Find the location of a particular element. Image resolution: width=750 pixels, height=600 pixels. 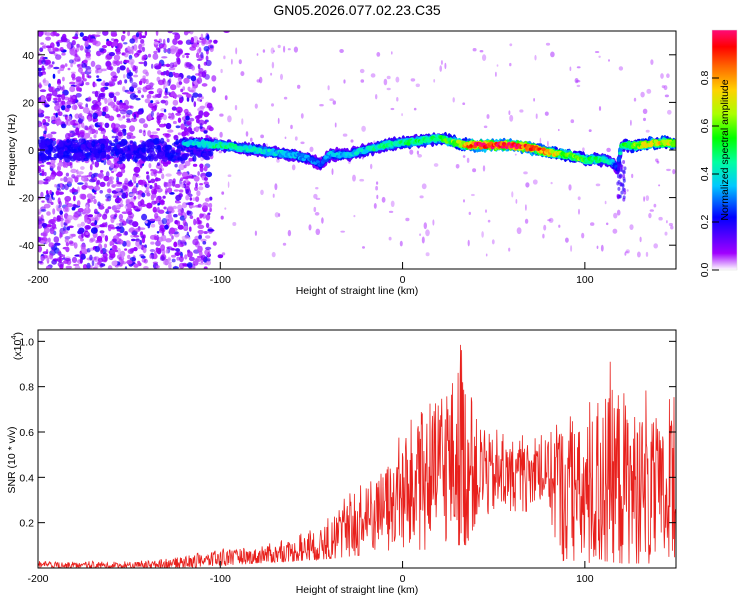

chart-title: GN05.2026.077.02.23.C35 is located at coordinates (357, 10).